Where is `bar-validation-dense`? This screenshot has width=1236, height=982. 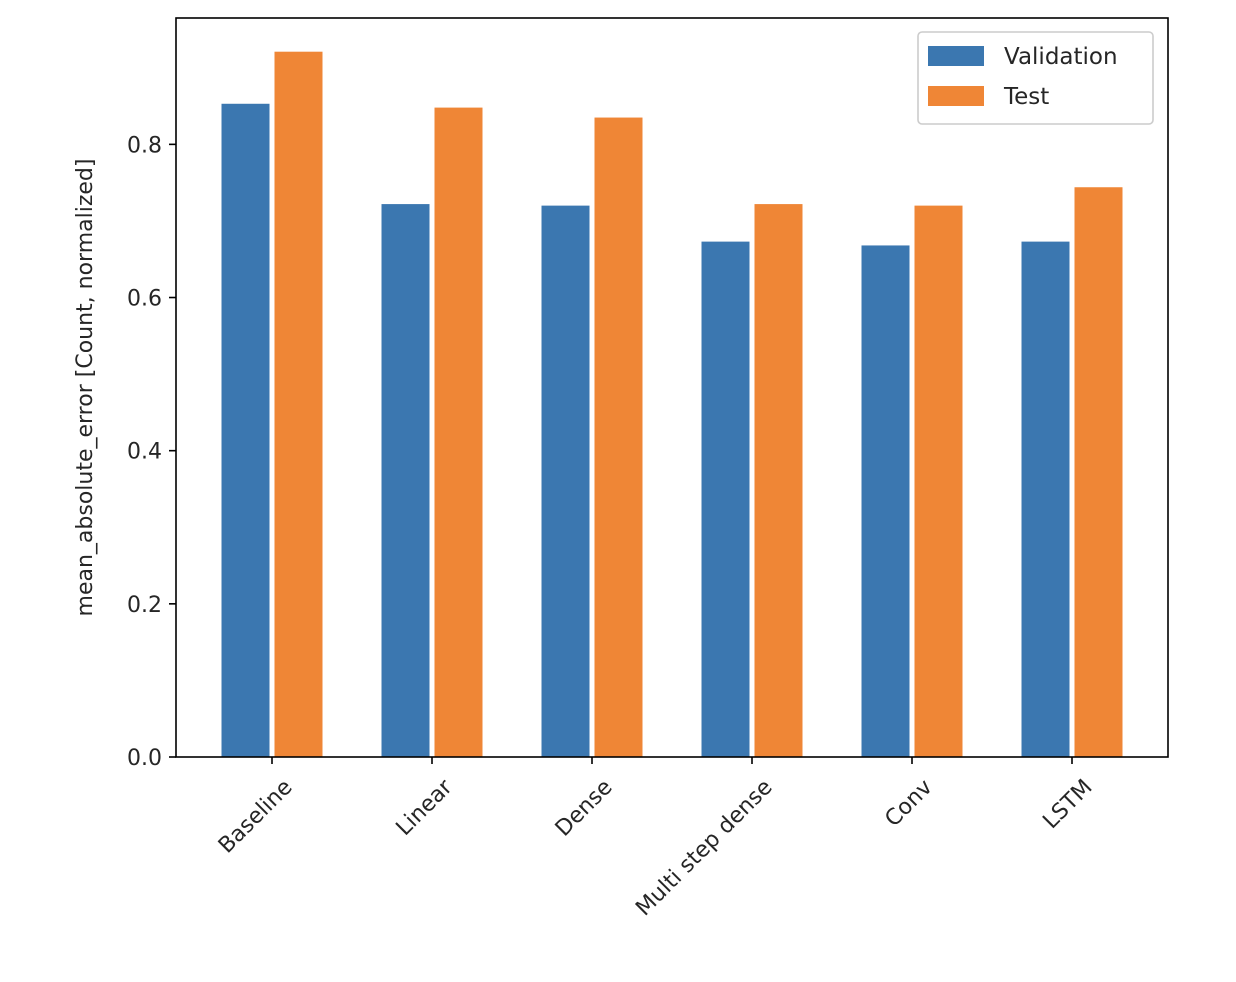
bar-validation-dense is located at coordinates (565, 481).